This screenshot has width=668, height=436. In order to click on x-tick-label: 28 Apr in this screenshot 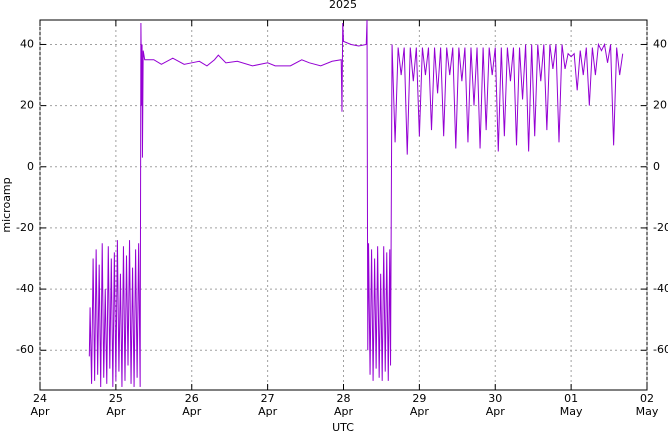, I will do `click(344, 405)`.